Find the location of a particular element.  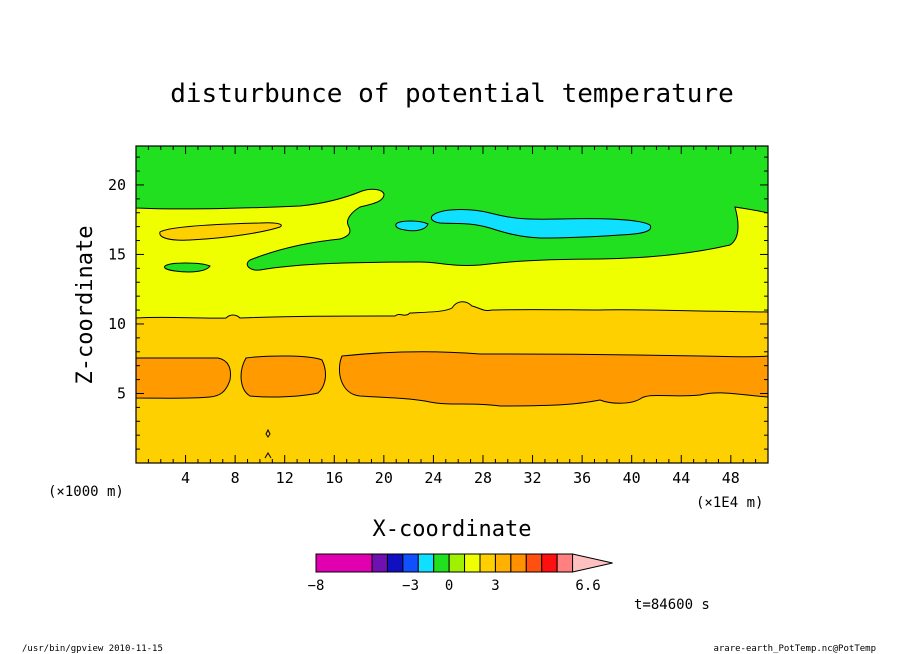

chart-title: disturbunce of potential temperature is located at coordinates (452, 94).